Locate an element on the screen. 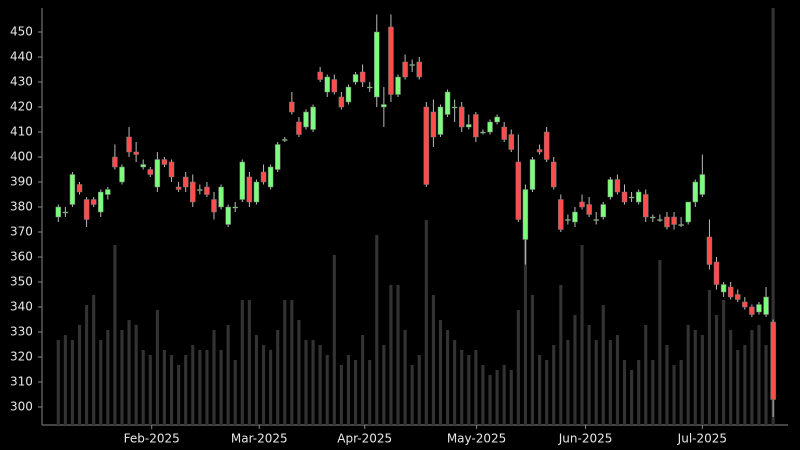  y-tick-label: 430 is located at coordinates (21, 82).